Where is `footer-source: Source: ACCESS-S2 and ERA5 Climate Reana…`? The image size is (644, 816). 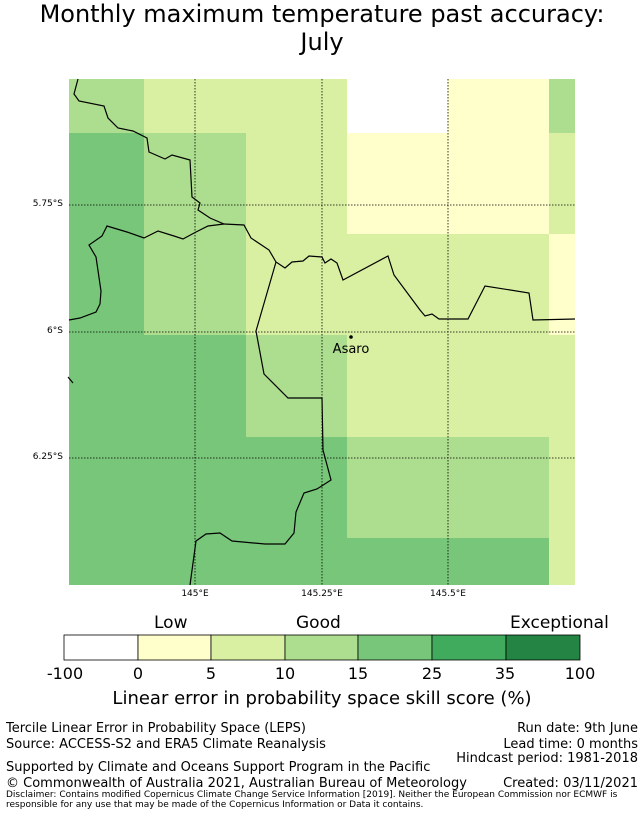 footer-source: Source: ACCESS-S2 and ERA5 Climate Reana… is located at coordinates (166, 744).